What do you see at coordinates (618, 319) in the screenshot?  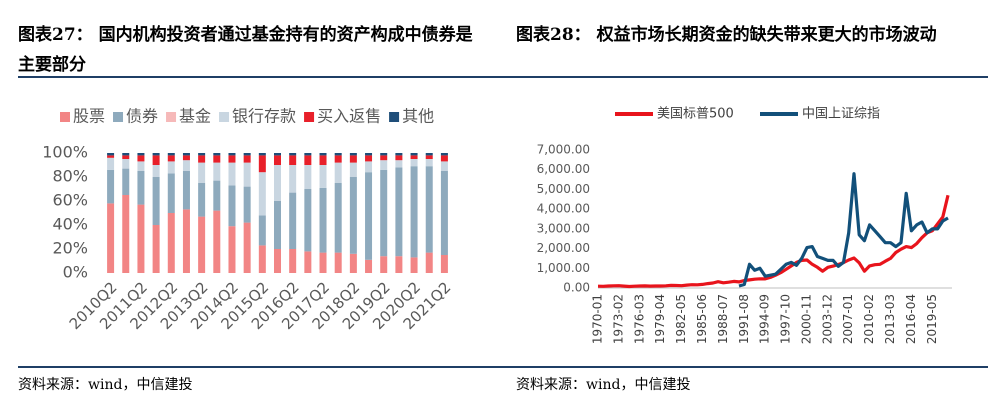 I see `x-tick-label: 1973-02` at bounding box center [618, 319].